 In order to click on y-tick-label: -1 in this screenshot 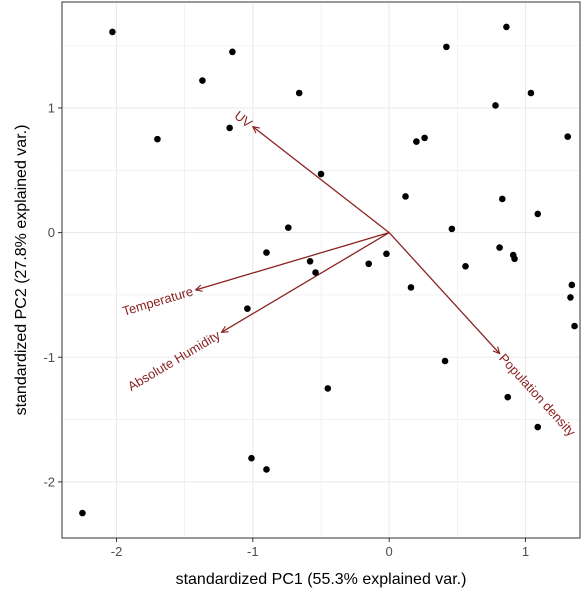, I will do `click(49, 357)`.